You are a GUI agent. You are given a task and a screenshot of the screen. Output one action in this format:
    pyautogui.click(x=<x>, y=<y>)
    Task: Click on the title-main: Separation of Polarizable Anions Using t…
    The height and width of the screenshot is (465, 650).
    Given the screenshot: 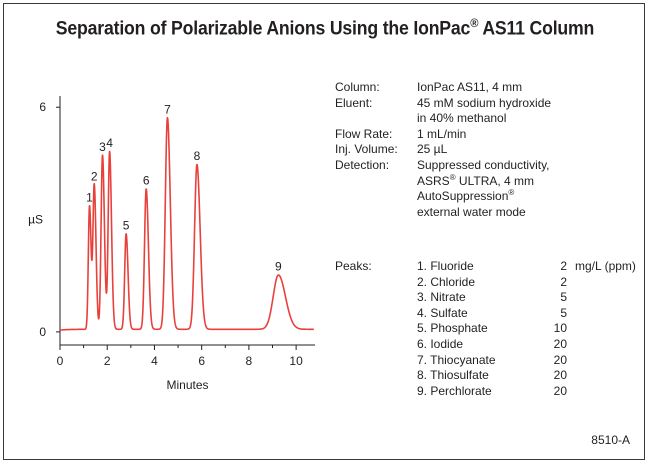 What is the action you would take?
    pyautogui.click(x=263, y=29)
    